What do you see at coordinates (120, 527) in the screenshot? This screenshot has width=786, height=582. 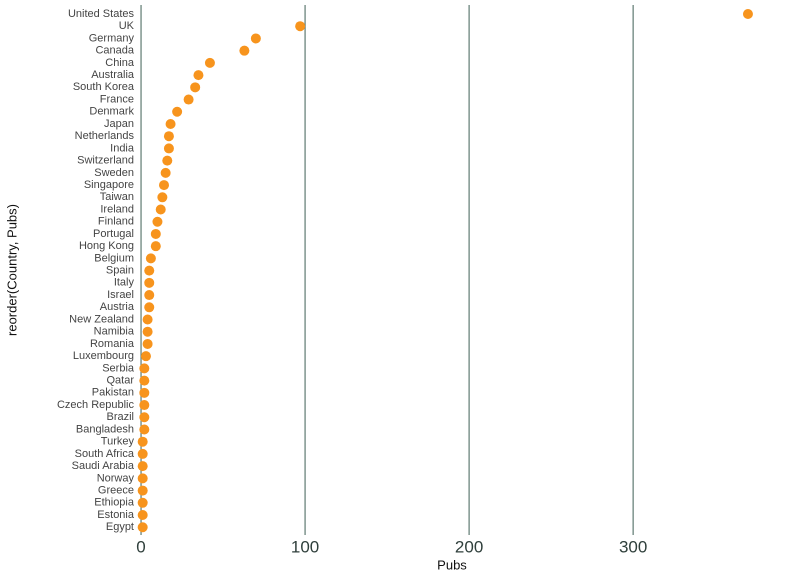 I see `y-tick-label: Egypt` at bounding box center [120, 527].